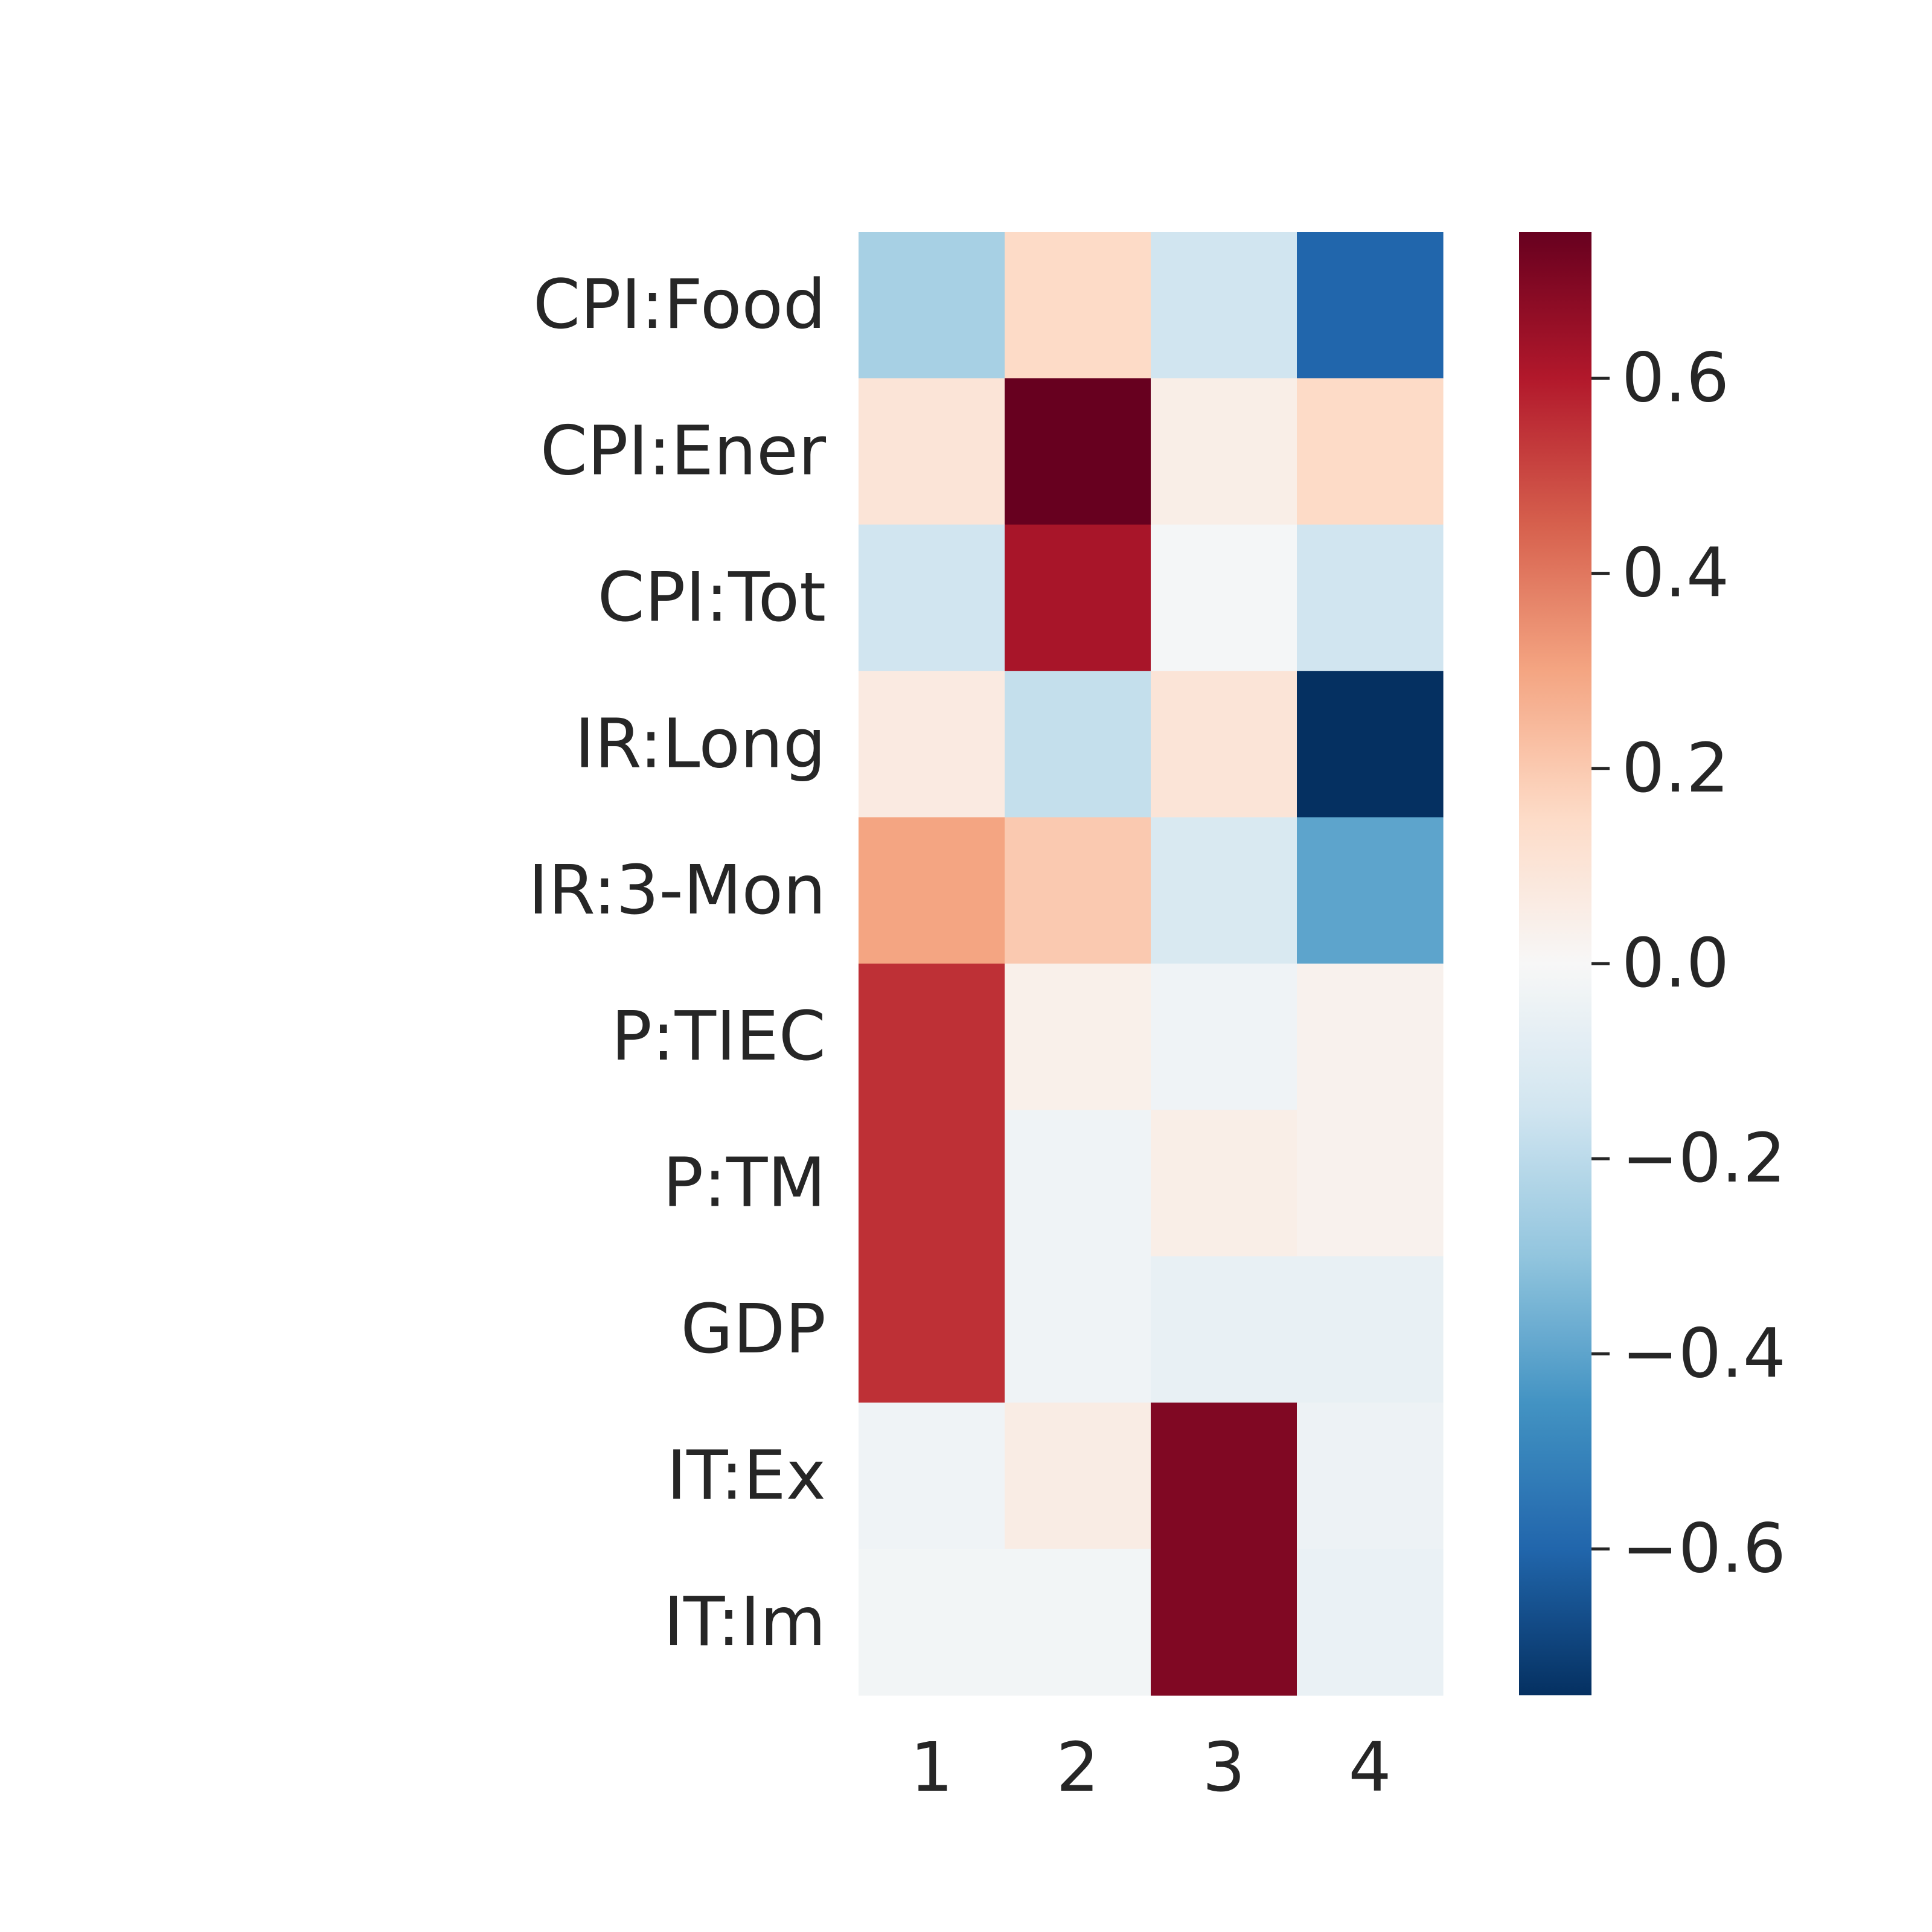 The image size is (1932, 1932). Describe the element at coordinates (745, 1623) in the screenshot. I see `row-label: IT:Im` at that location.